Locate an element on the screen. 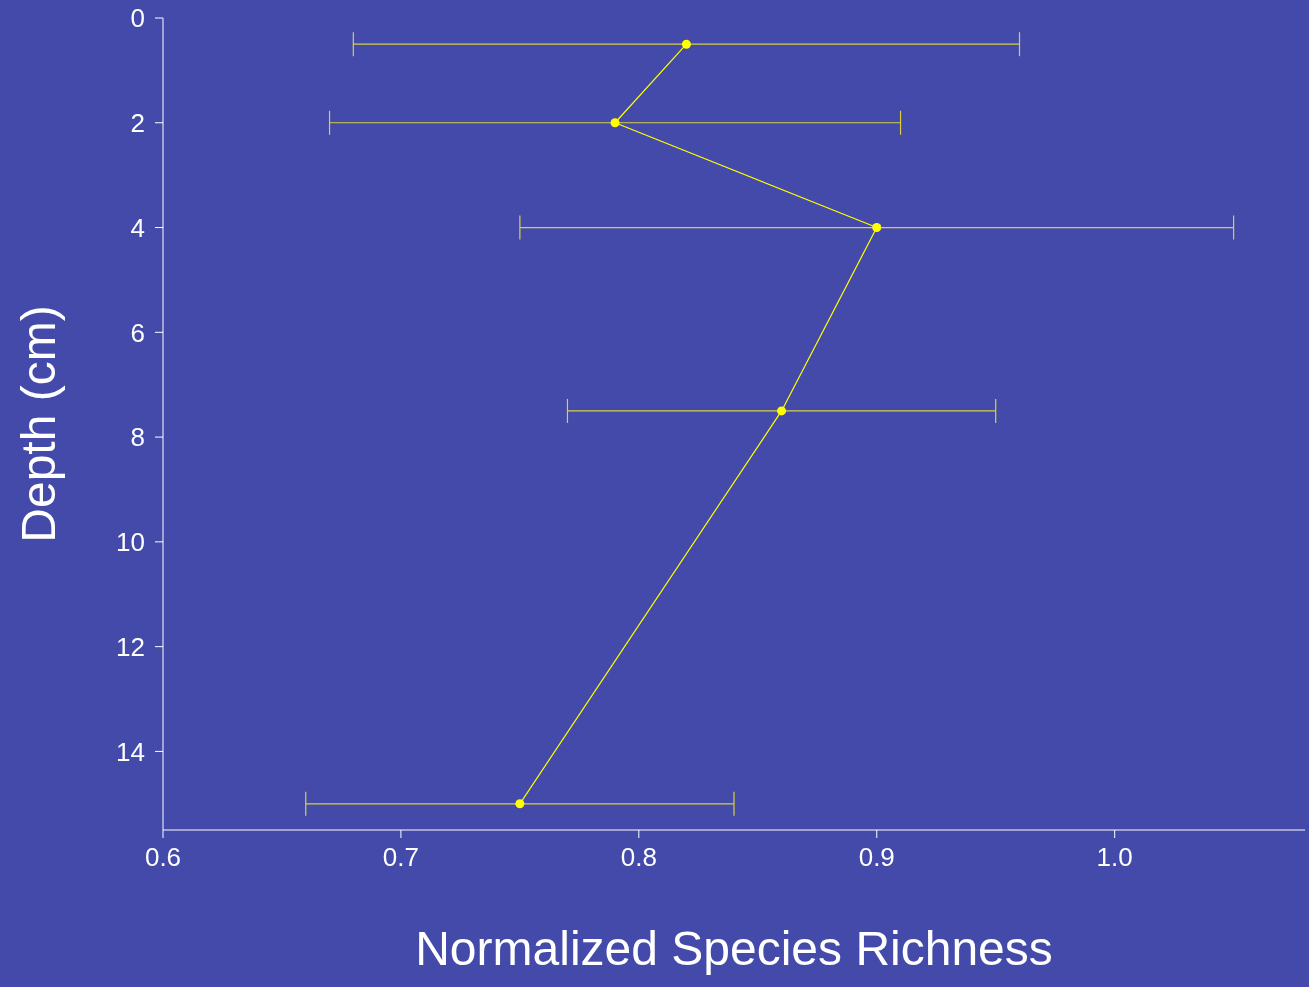 This screenshot has width=1309, height=987. y-axis-title: Depth (cm) is located at coordinates (39, 424).